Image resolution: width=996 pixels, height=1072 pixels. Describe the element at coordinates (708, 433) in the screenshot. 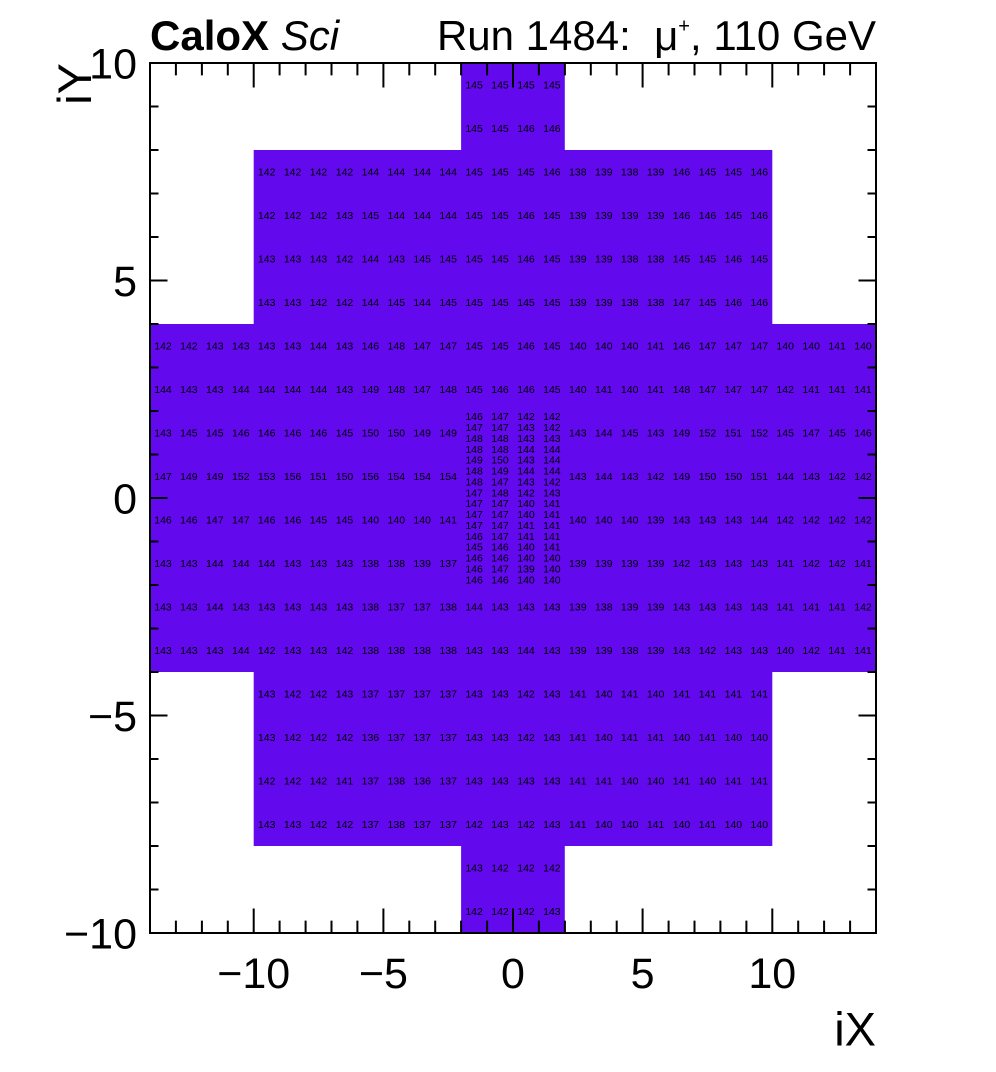

I see `svg-text: 152` at that location.